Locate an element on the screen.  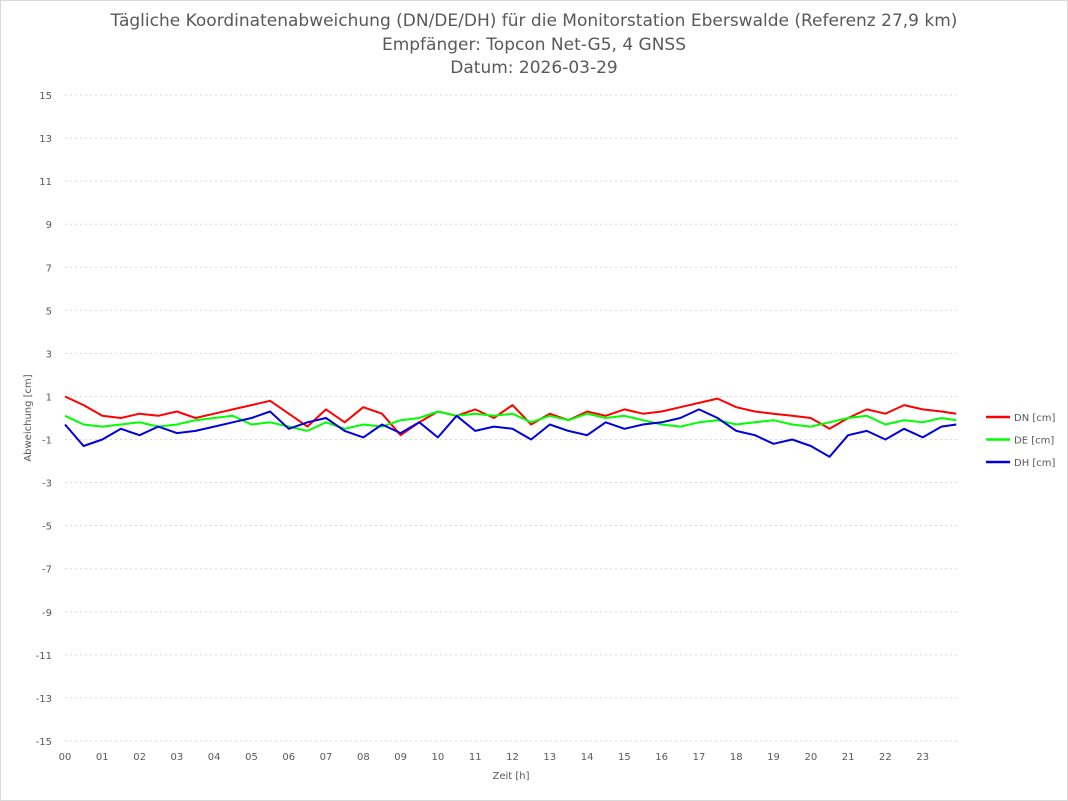
legend: DN [cm] DE [cm] DH [cm] is located at coordinates (1021, 441).